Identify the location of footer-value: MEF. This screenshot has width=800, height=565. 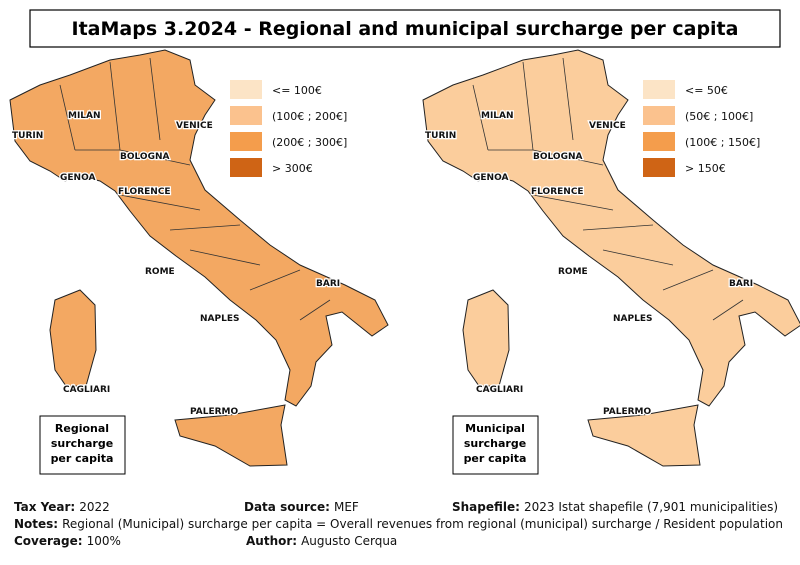
(346, 507).